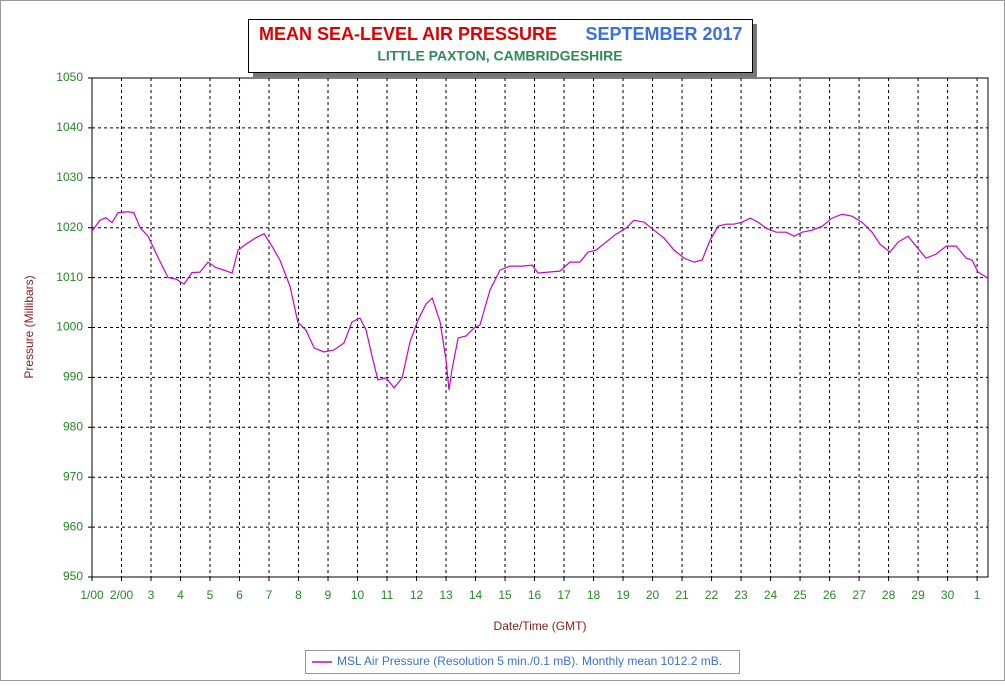  Describe the element at coordinates (712, 595) in the screenshot. I see `x-tick-label: 22` at that location.